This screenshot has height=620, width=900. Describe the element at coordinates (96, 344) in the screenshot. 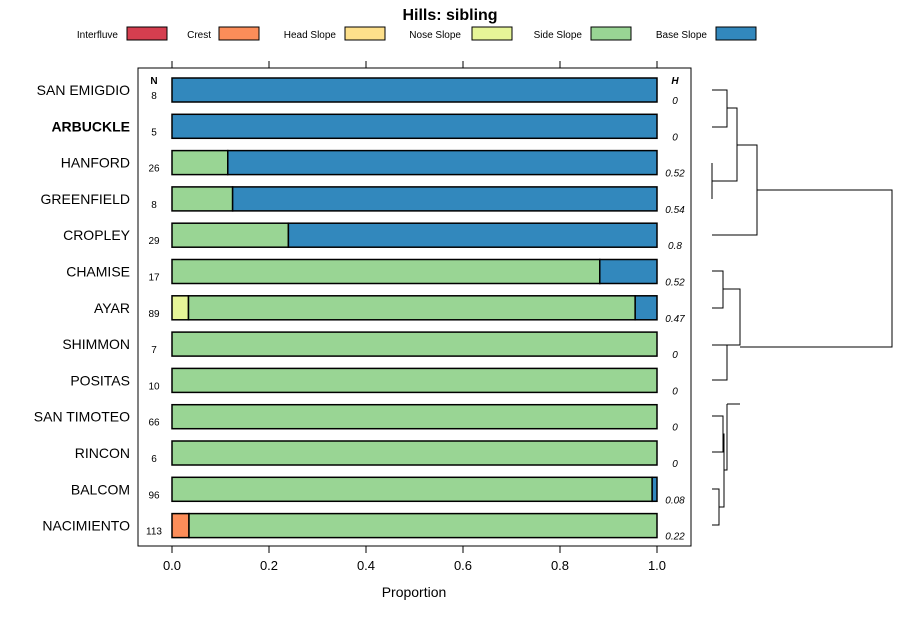

I see `row-label: SHIMMON` at that location.